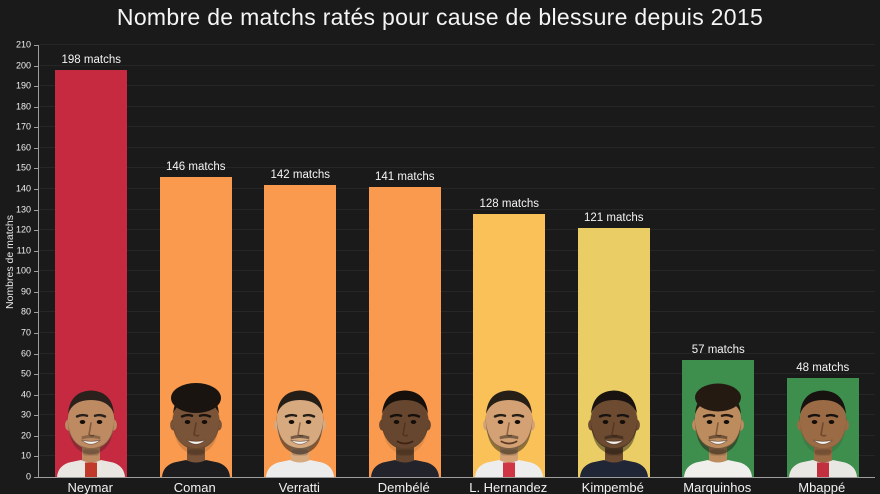 The width and height of the screenshot is (880, 494). Describe the element at coordinates (822, 419) in the screenshot. I see `bar: 48 matchs` at that location.